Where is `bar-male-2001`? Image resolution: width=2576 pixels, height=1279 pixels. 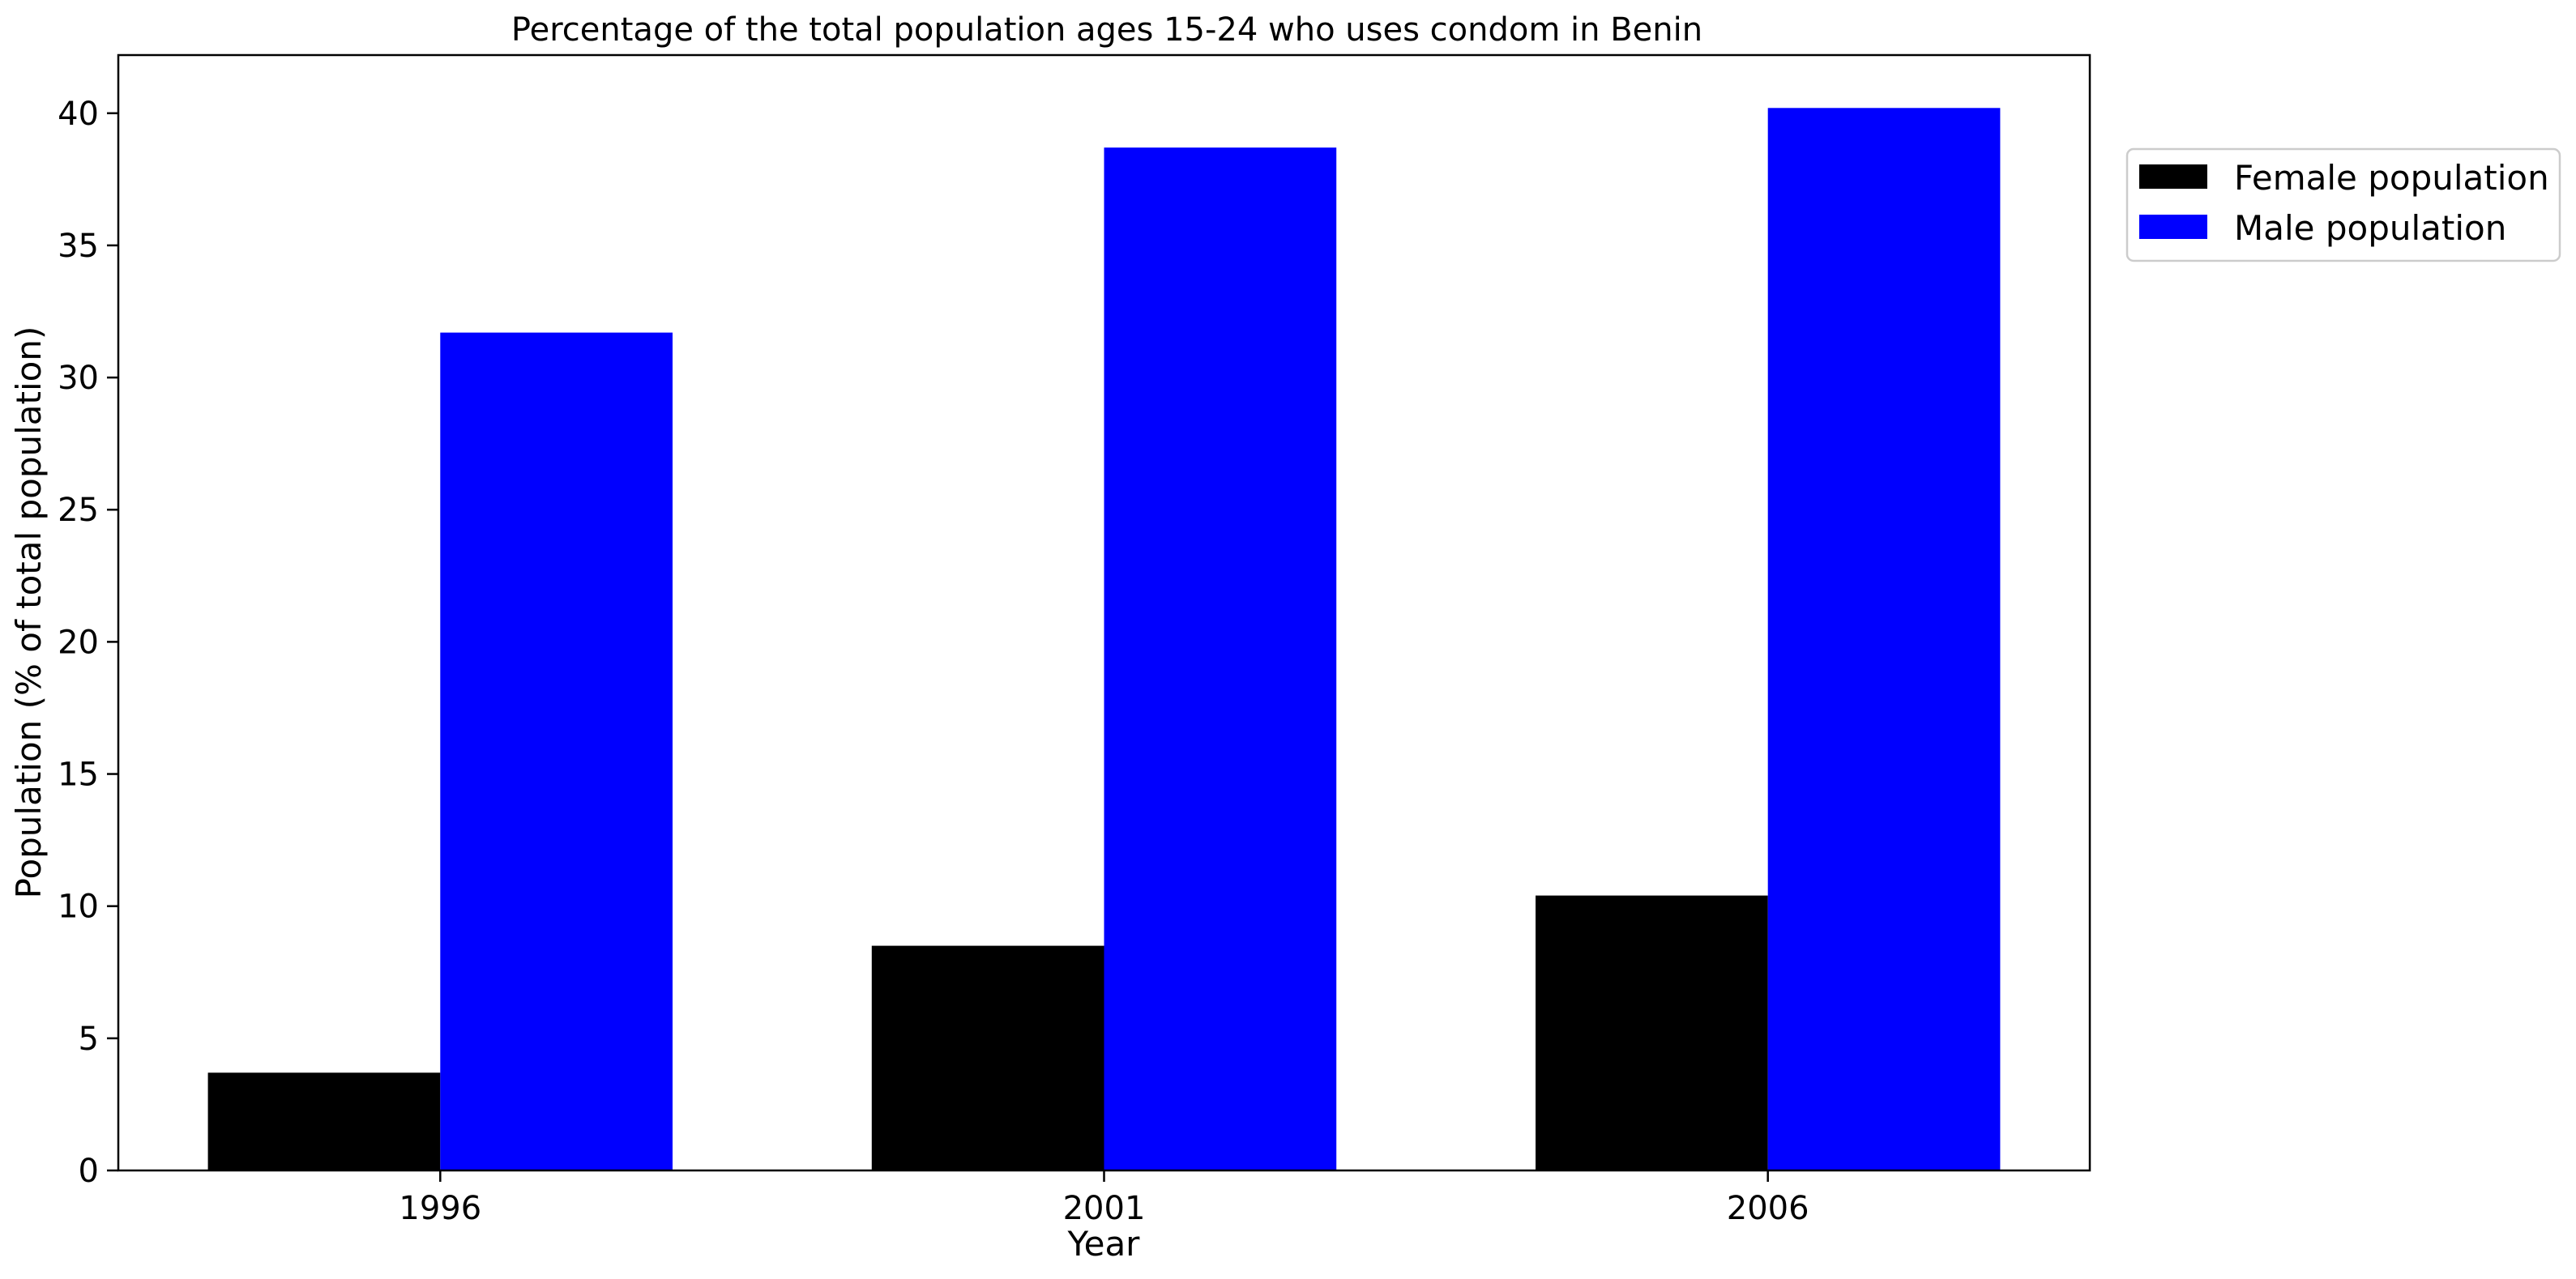 bar-male-2001 is located at coordinates (1220, 659).